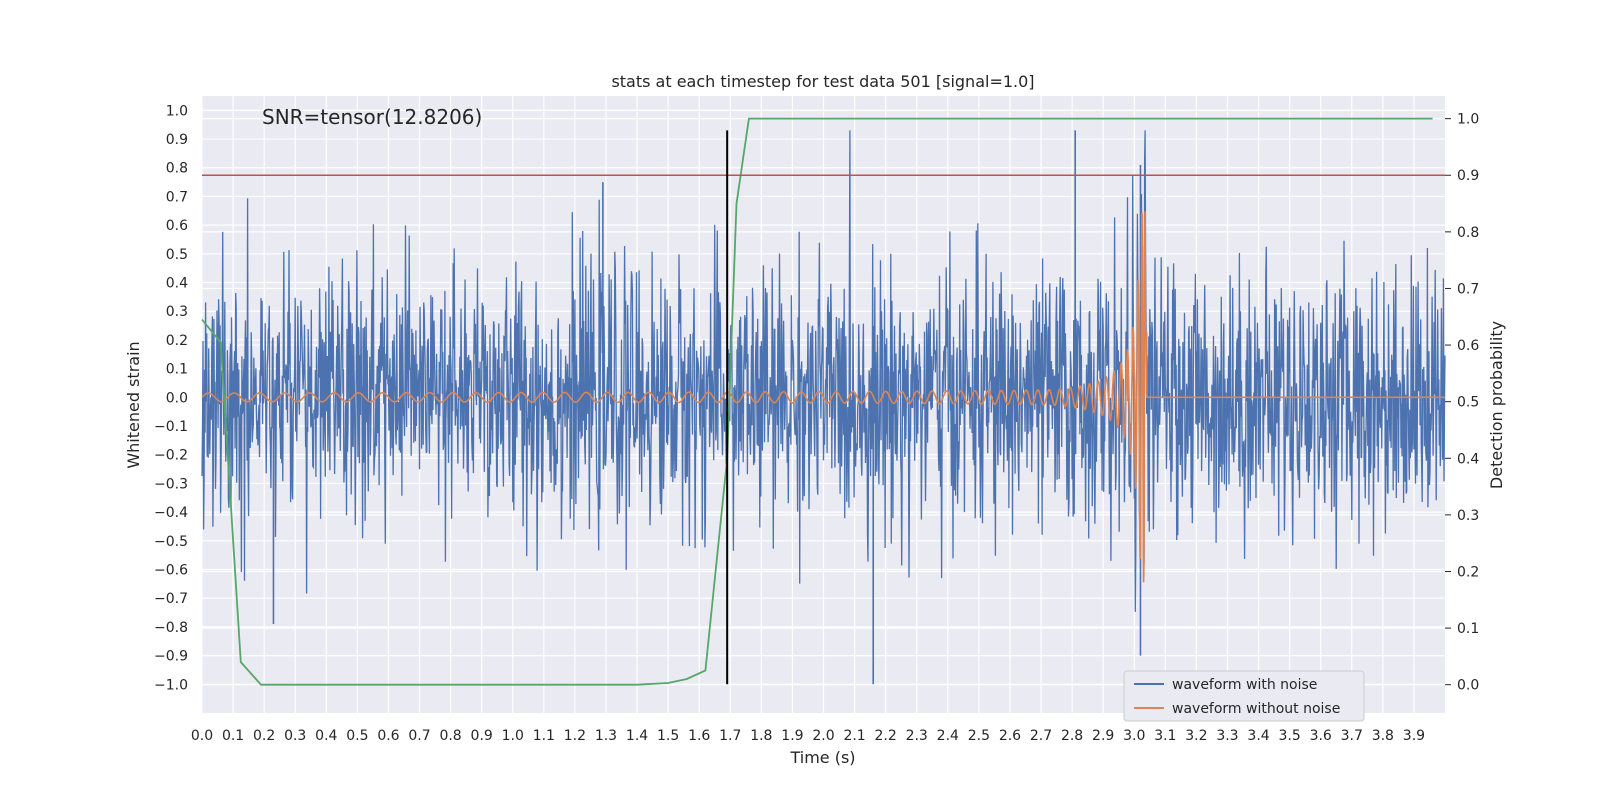  What do you see at coordinates (792, 736) in the screenshot?
I see `x-tick-label: 1.9` at bounding box center [792, 736].